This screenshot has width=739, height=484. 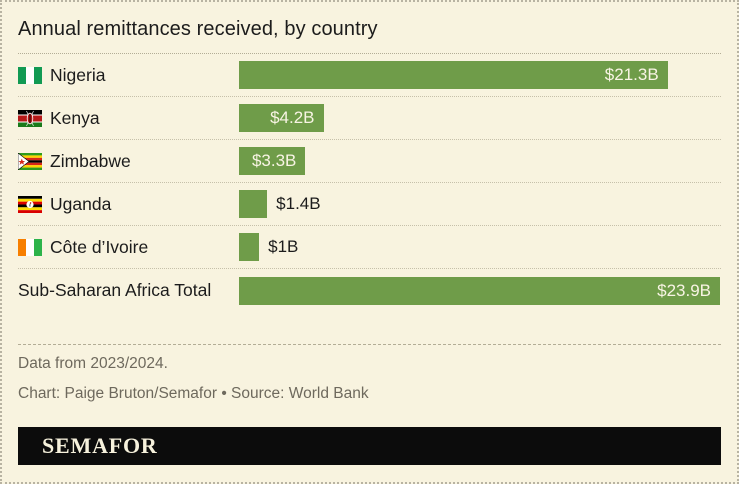 I want to click on semafor-logo-bar: SEMAFOR, so click(x=369, y=446).